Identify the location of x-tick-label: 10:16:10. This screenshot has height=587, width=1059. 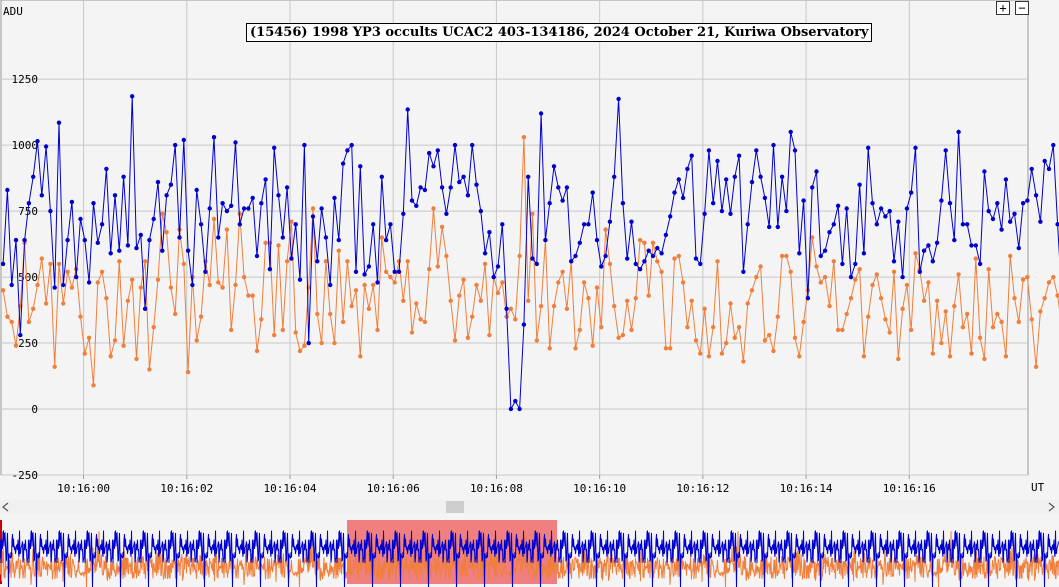
(599, 488).